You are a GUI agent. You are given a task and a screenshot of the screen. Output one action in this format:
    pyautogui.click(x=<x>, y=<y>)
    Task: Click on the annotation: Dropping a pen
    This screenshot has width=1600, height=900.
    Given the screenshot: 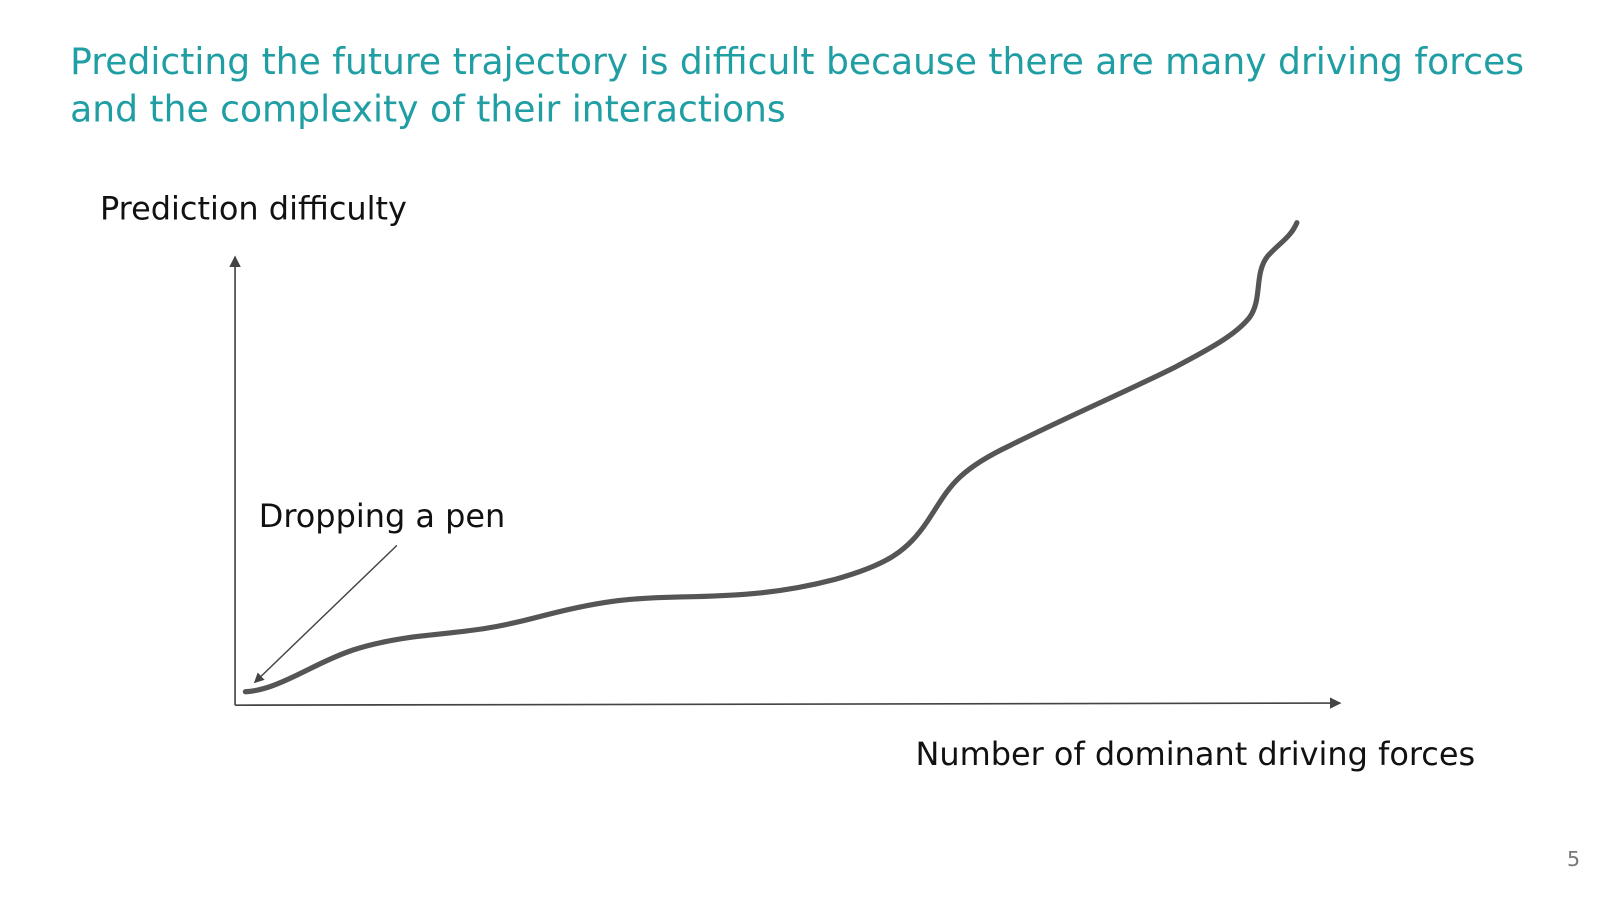 What is the action you would take?
    pyautogui.click(x=382, y=516)
    